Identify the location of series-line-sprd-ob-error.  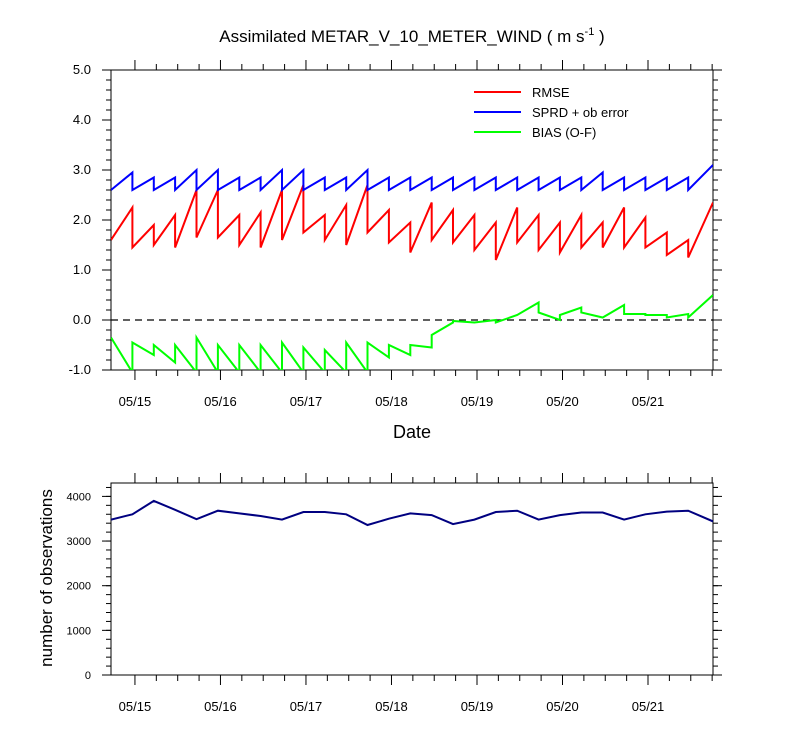
(412, 178).